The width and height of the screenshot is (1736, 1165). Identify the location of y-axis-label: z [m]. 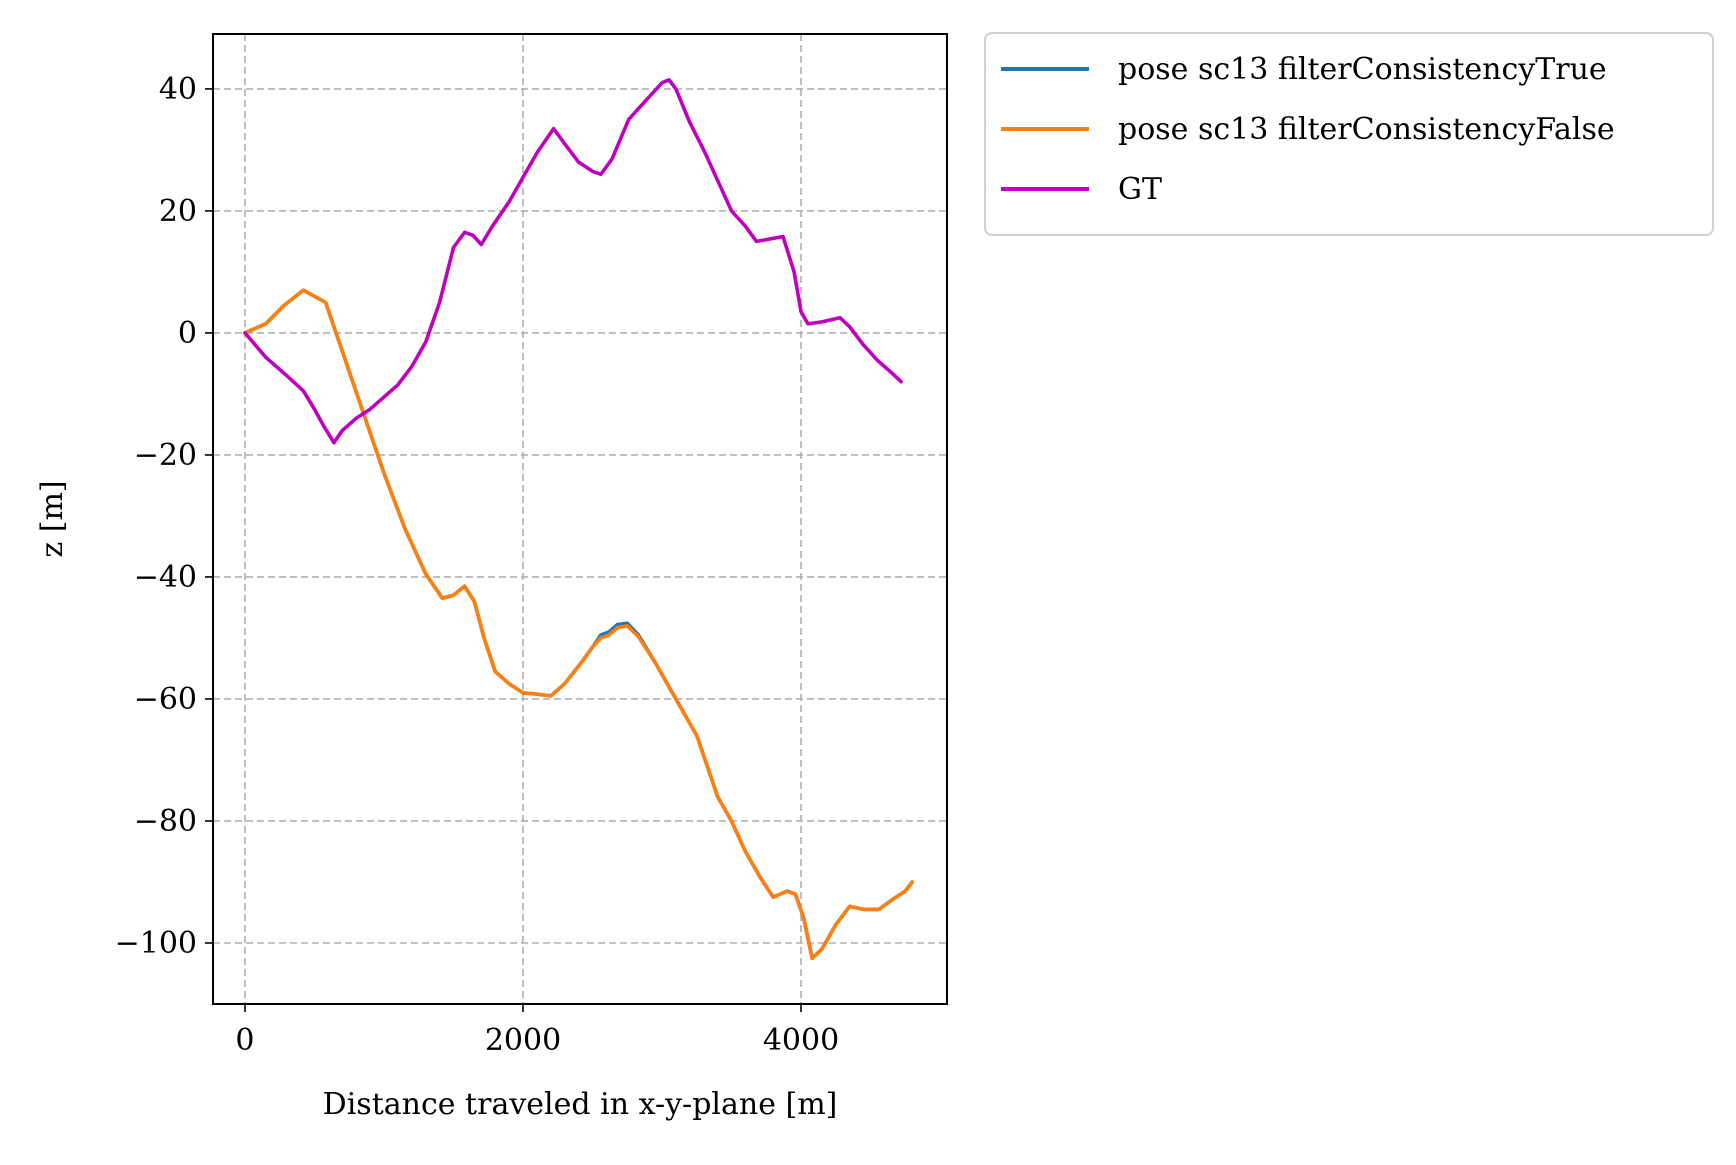
(52, 518).